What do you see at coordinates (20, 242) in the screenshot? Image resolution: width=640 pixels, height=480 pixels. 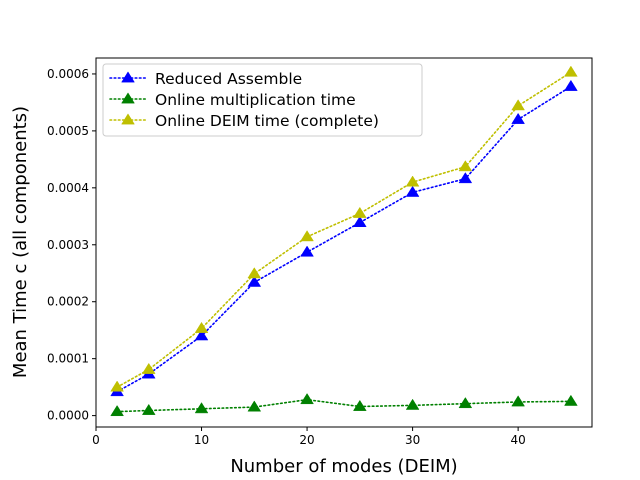 I see `y-axis-title: Mean Time c (all components)` at bounding box center [20, 242].